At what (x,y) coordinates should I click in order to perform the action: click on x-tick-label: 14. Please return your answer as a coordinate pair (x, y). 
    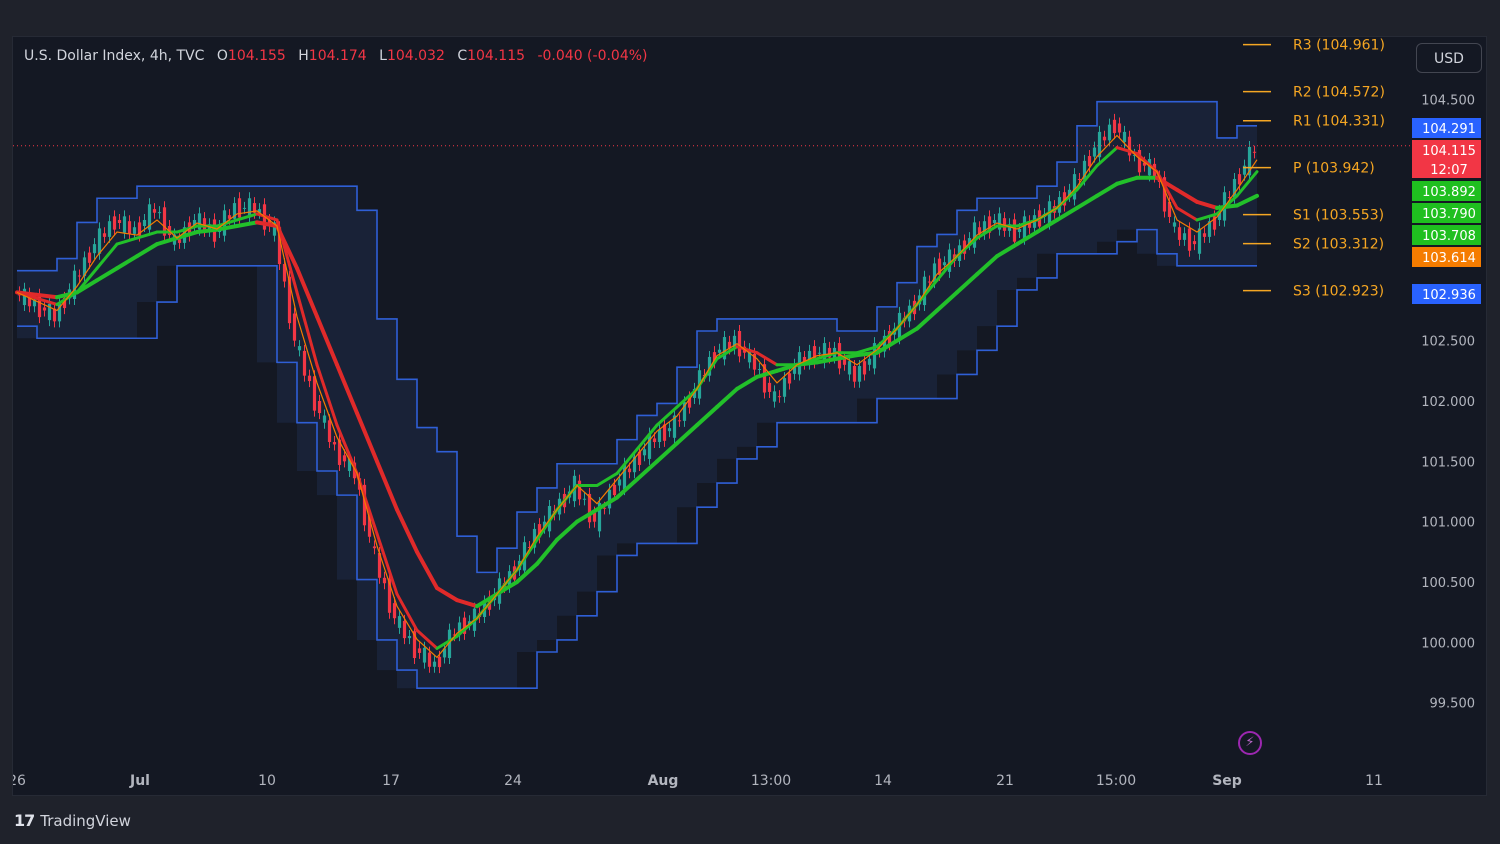
    Looking at the image, I should click on (883, 781).